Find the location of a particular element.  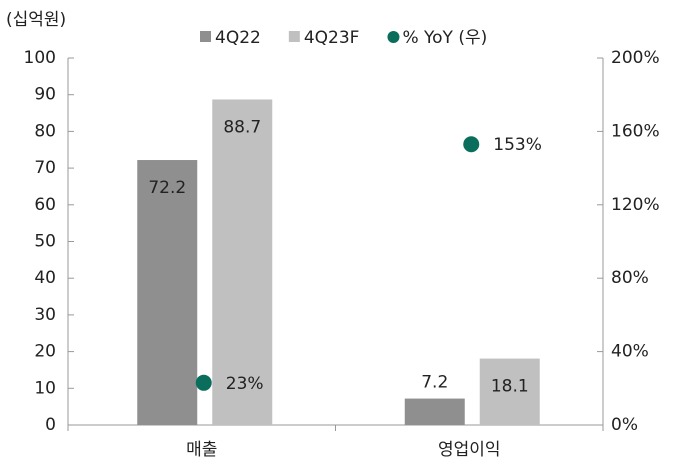

legend-label: % YoY (우) is located at coordinates (444, 38).